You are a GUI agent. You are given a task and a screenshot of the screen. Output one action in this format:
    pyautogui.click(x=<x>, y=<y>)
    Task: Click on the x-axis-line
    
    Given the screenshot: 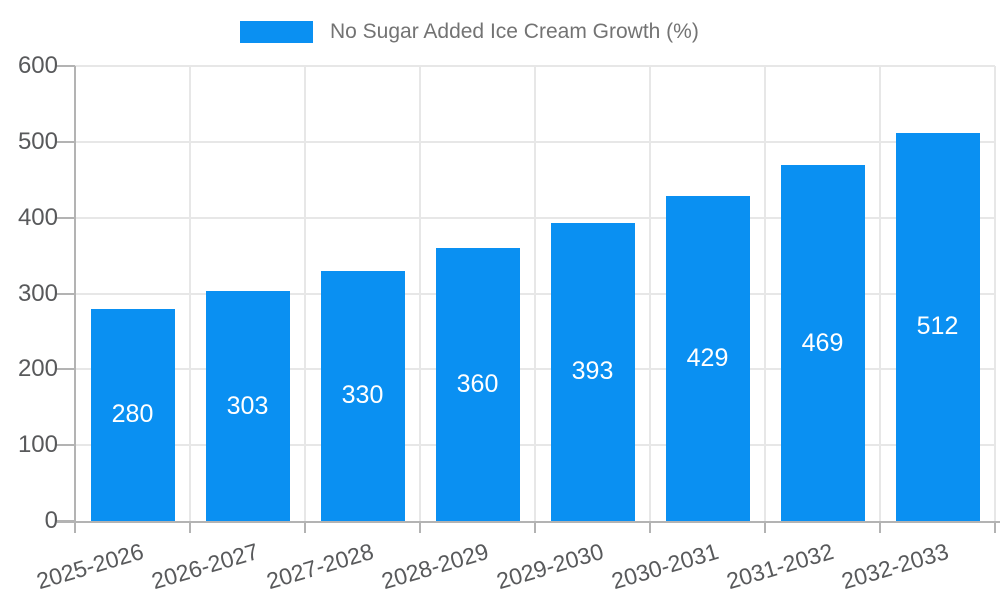 What is the action you would take?
    pyautogui.click(x=528, y=522)
    